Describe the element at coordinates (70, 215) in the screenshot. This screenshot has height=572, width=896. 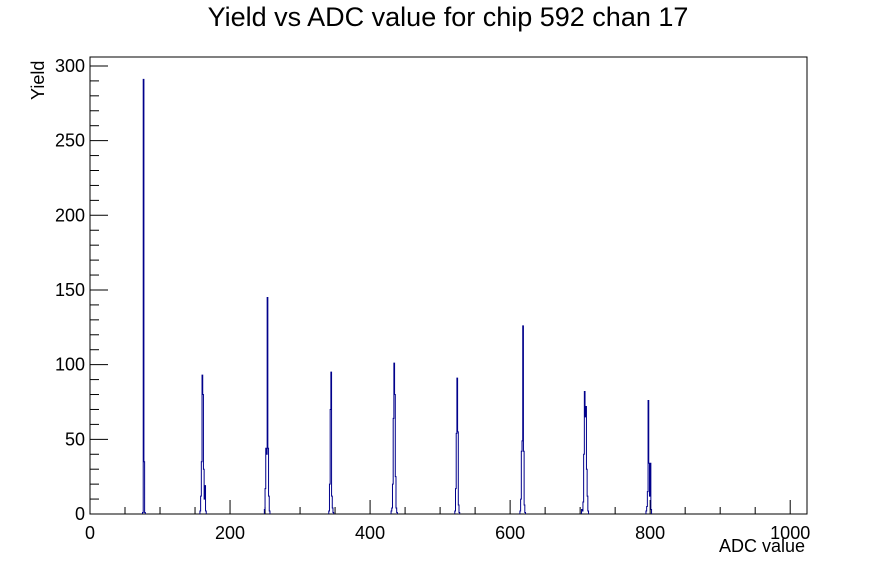
I see `y-tick-label: 200` at that location.